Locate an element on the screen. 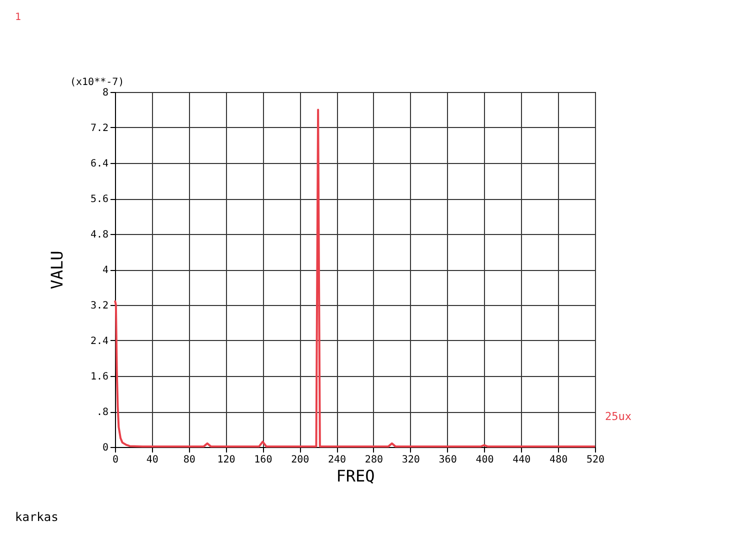  text: (x10**-7) is located at coordinates (97, 82).